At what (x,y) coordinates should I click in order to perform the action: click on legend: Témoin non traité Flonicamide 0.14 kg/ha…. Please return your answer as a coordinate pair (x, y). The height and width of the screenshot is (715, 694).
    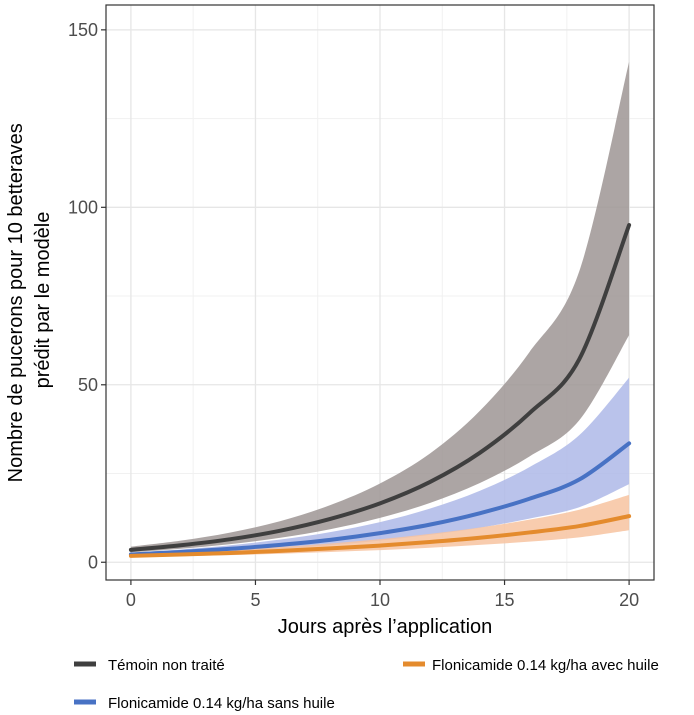
    Looking at the image, I should click on (366, 684).